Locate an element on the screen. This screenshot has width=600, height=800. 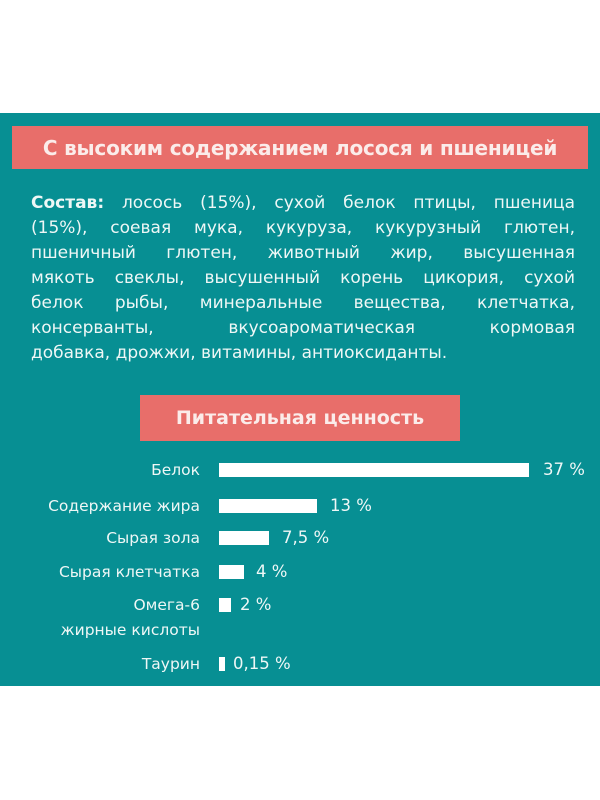
row-label-continued: жирные кислоты is located at coordinates (130, 630).